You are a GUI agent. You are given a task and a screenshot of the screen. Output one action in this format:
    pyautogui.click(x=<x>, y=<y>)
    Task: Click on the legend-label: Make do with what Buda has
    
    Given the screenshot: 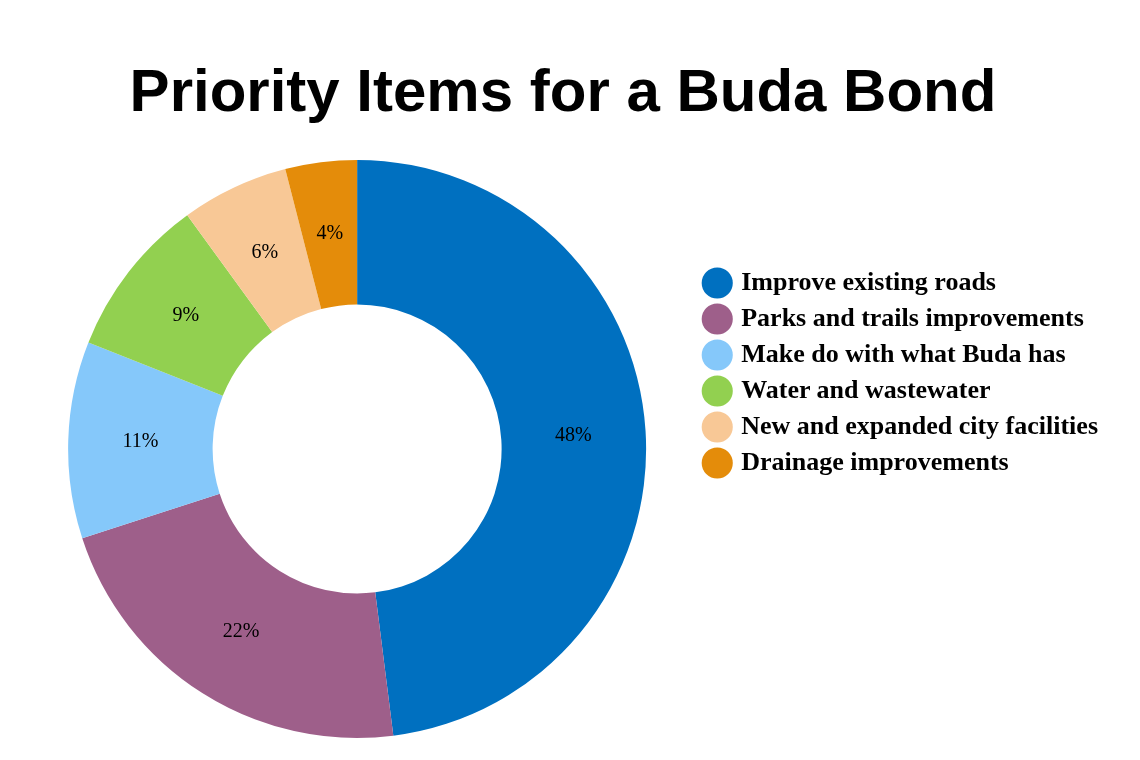 What is the action you would take?
    pyautogui.click(x=903, y=353)
    